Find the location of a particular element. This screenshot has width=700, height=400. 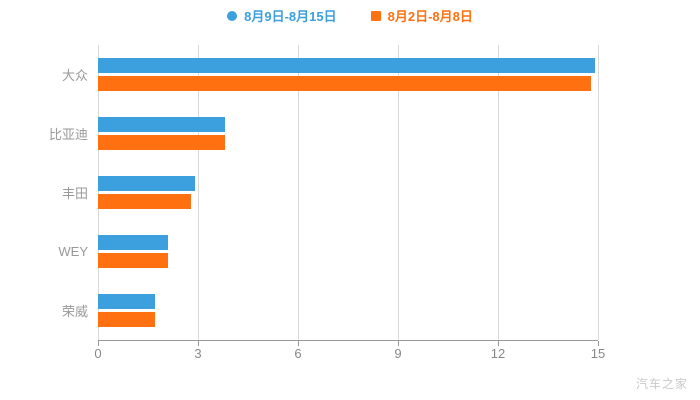

watermark: 汽车之家 is located at coordinates (661, 384).